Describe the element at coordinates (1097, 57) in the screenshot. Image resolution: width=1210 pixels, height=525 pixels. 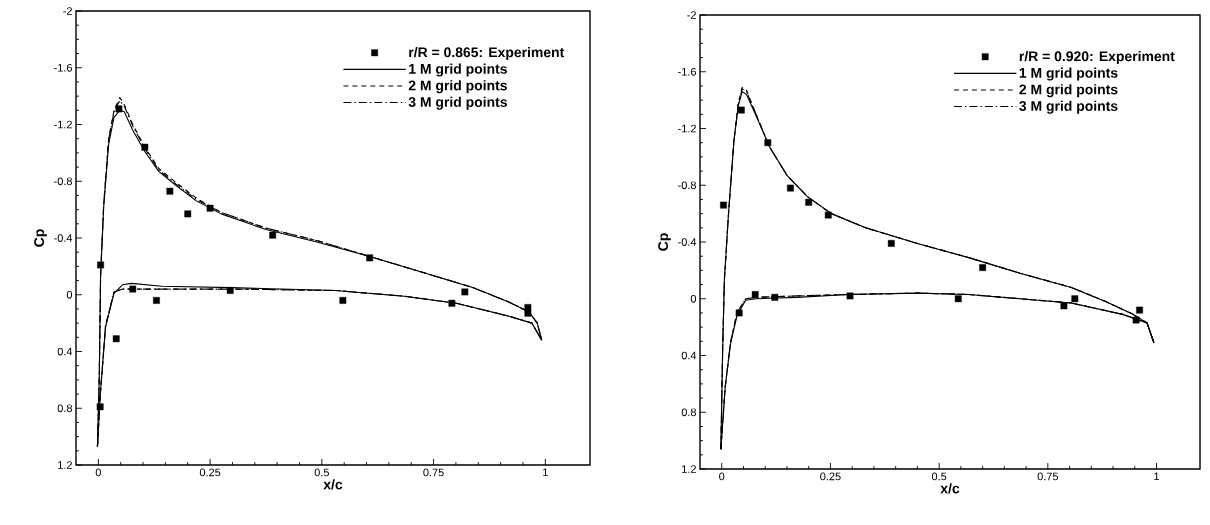
I see `legend-label: r/R = 0.920: Experiment` at that location.